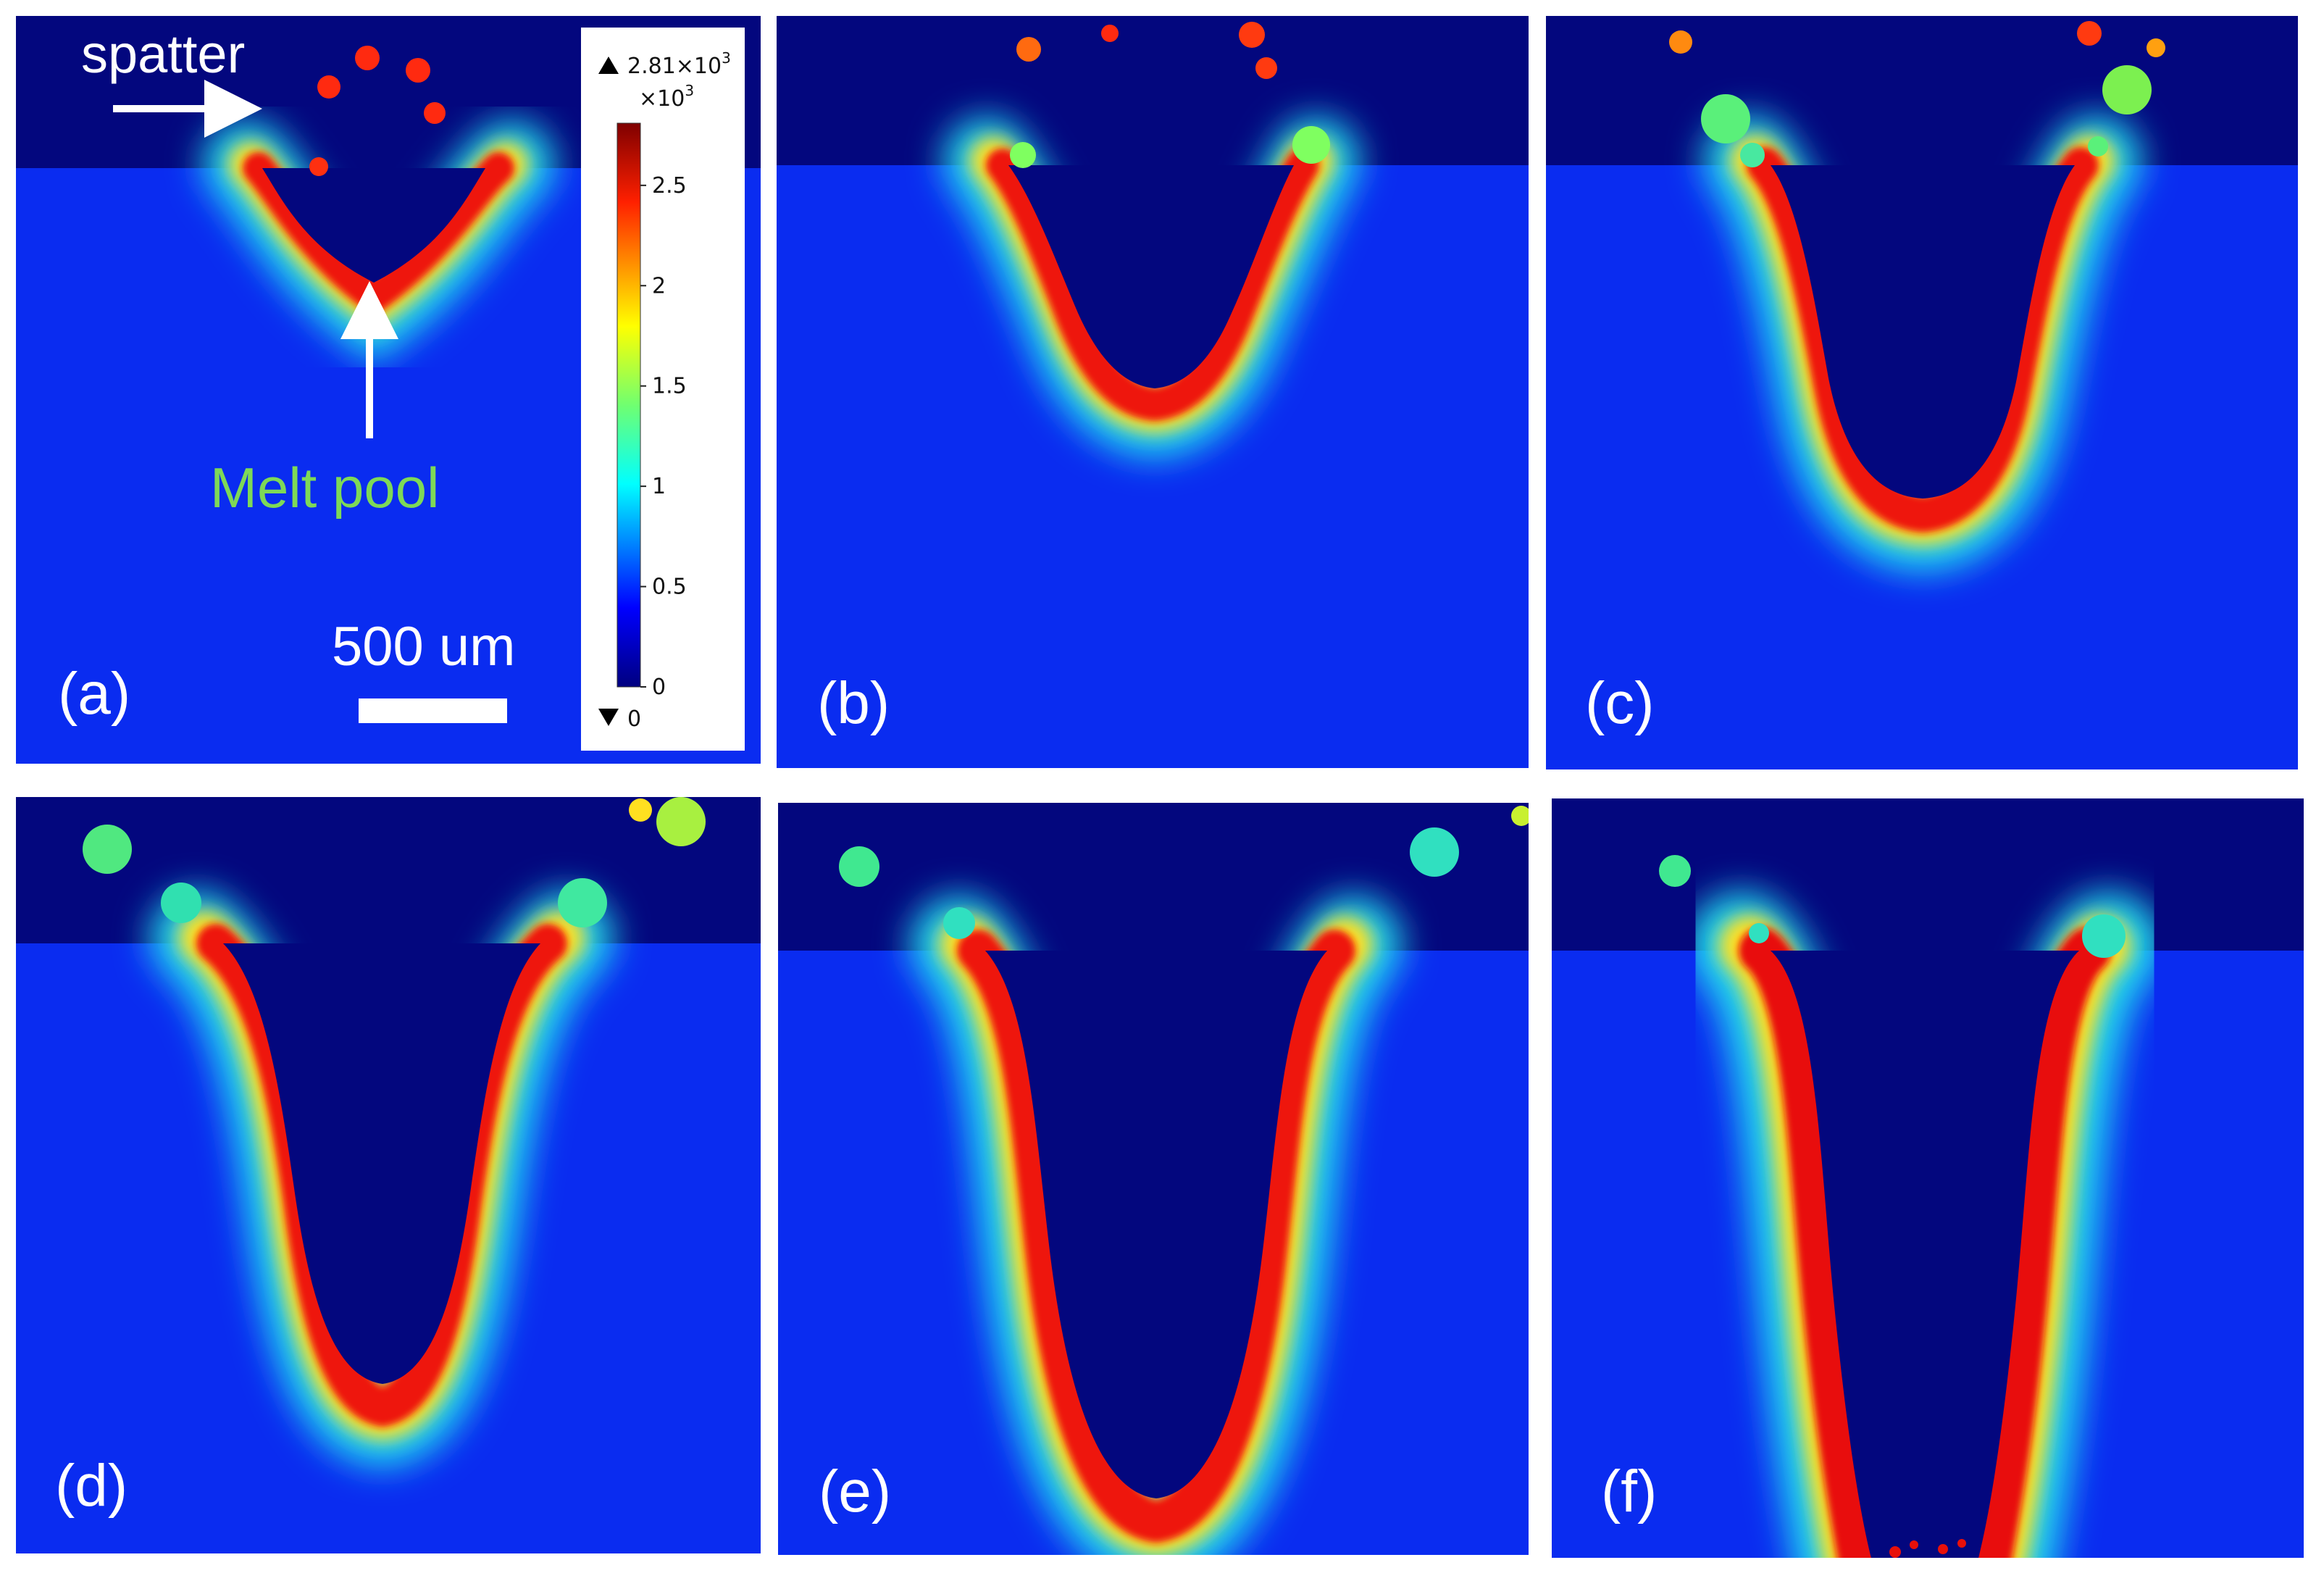 Image resolution: width=2324 pixels, height=1581 pixels. I want to click on colorbar-tick-label: 1, so click(659, 486).